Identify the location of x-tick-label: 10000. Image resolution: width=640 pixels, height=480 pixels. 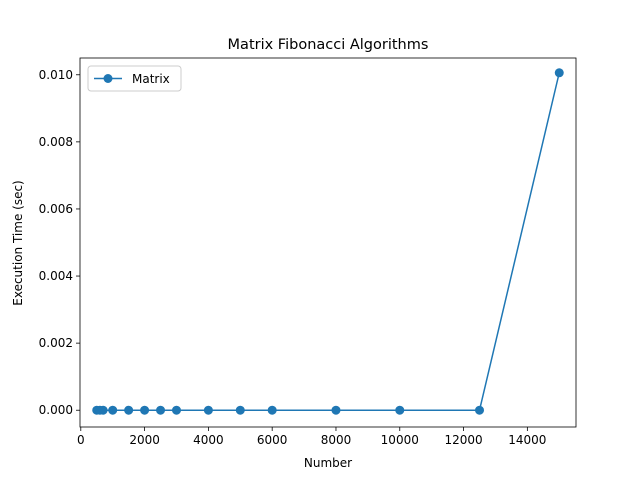
(400, 440).